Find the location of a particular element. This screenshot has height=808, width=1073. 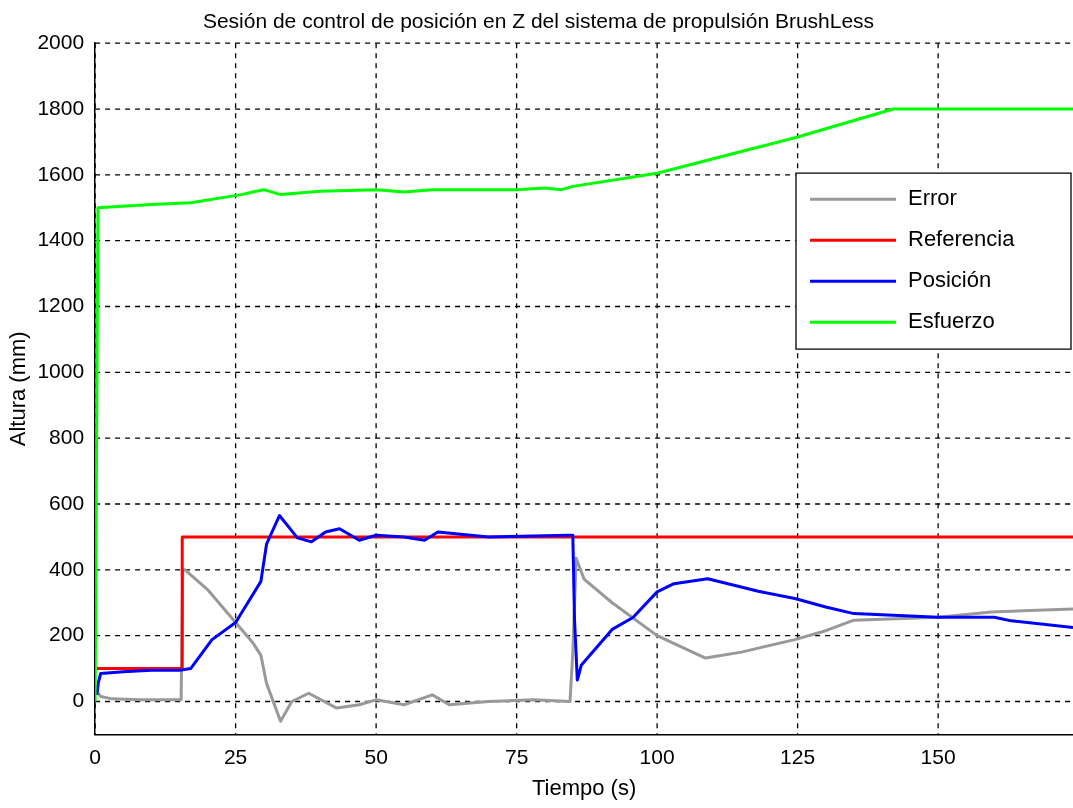

y-tick-label: 1400 is located at coordinates (61, 239).